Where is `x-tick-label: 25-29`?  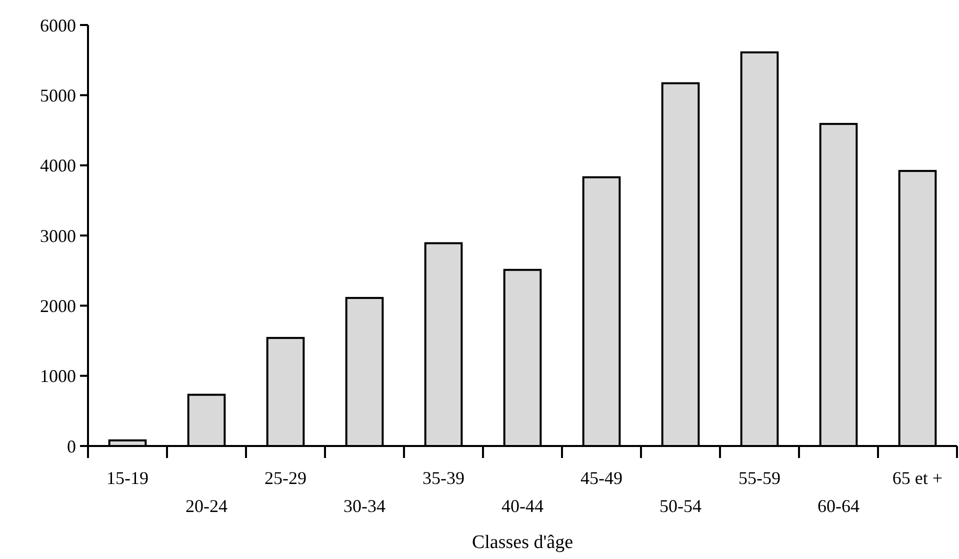 x-tick-label: 25-29 is located at coordinates (285, 478).